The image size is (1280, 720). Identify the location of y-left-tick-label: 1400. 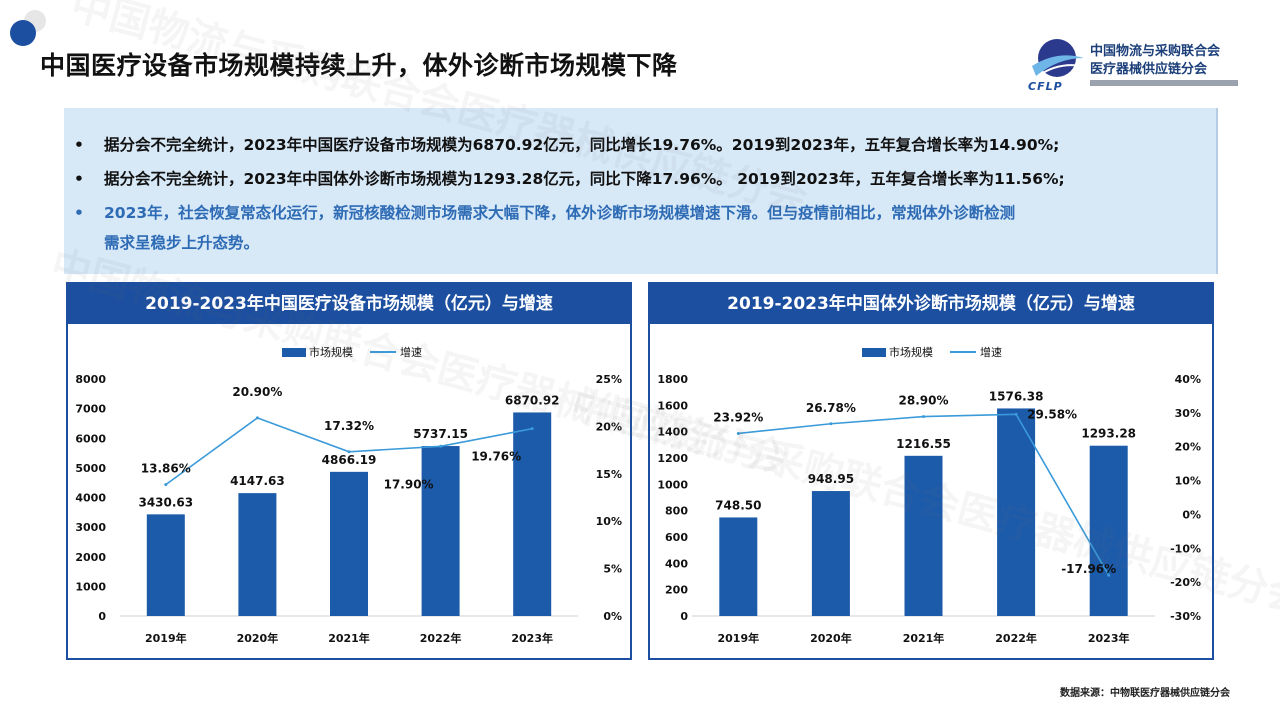
(672, 432).